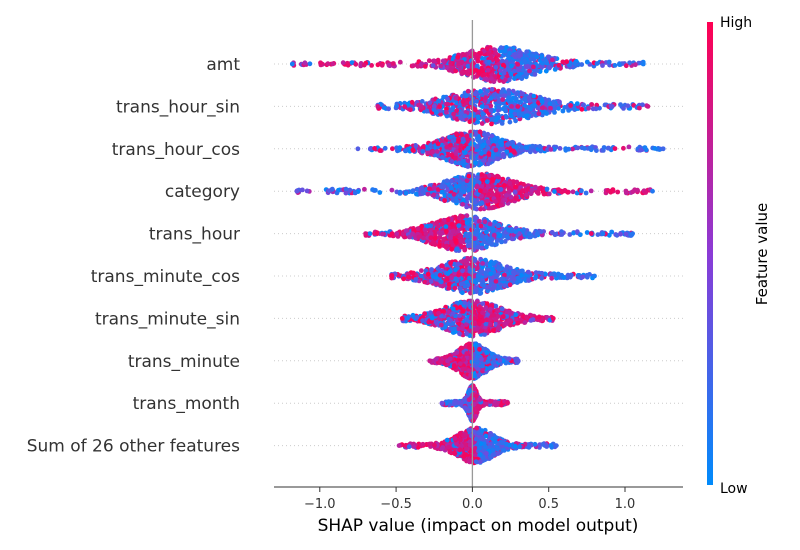 The width and height of the screenshot is (800, 550). Describe the element at coordinates (510, 149) in the screenshot. I see `series-trans_hour_cos` at that location.